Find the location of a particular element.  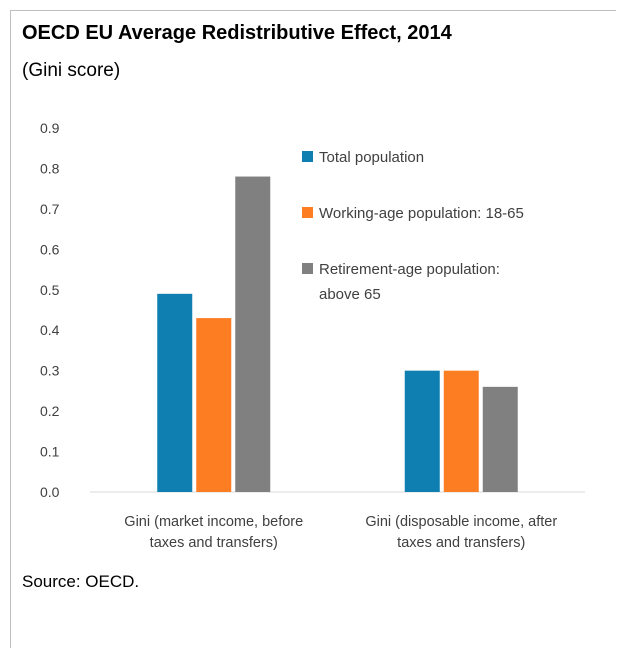

y-tick-label: 0.6 is located at coordinates (50, 249).